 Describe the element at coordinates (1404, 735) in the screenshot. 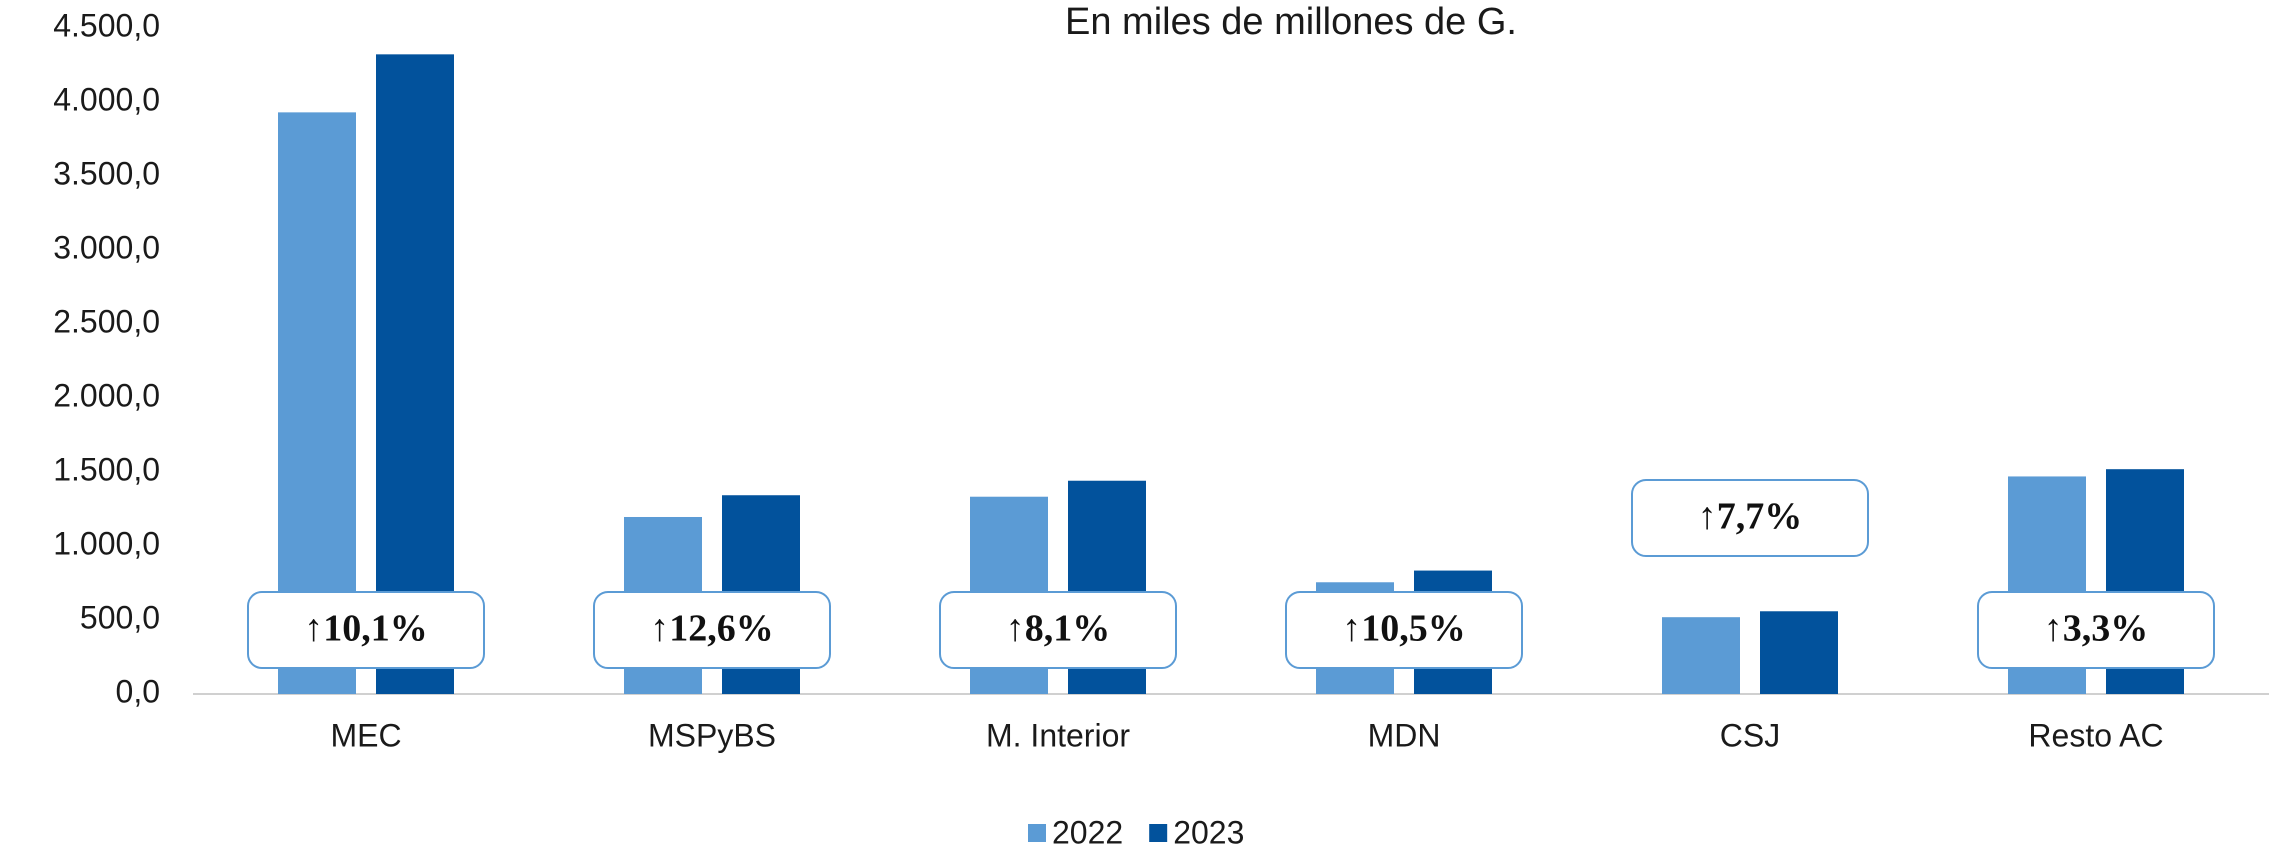

I see `x-tick-label: MDN` at that location.